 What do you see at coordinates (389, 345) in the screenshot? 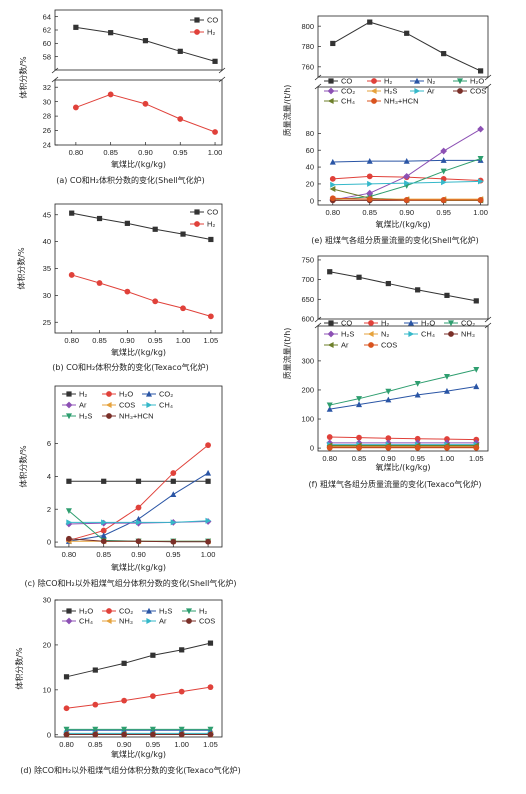
I see `legend-label: COS` at bounding box center [389, 345].